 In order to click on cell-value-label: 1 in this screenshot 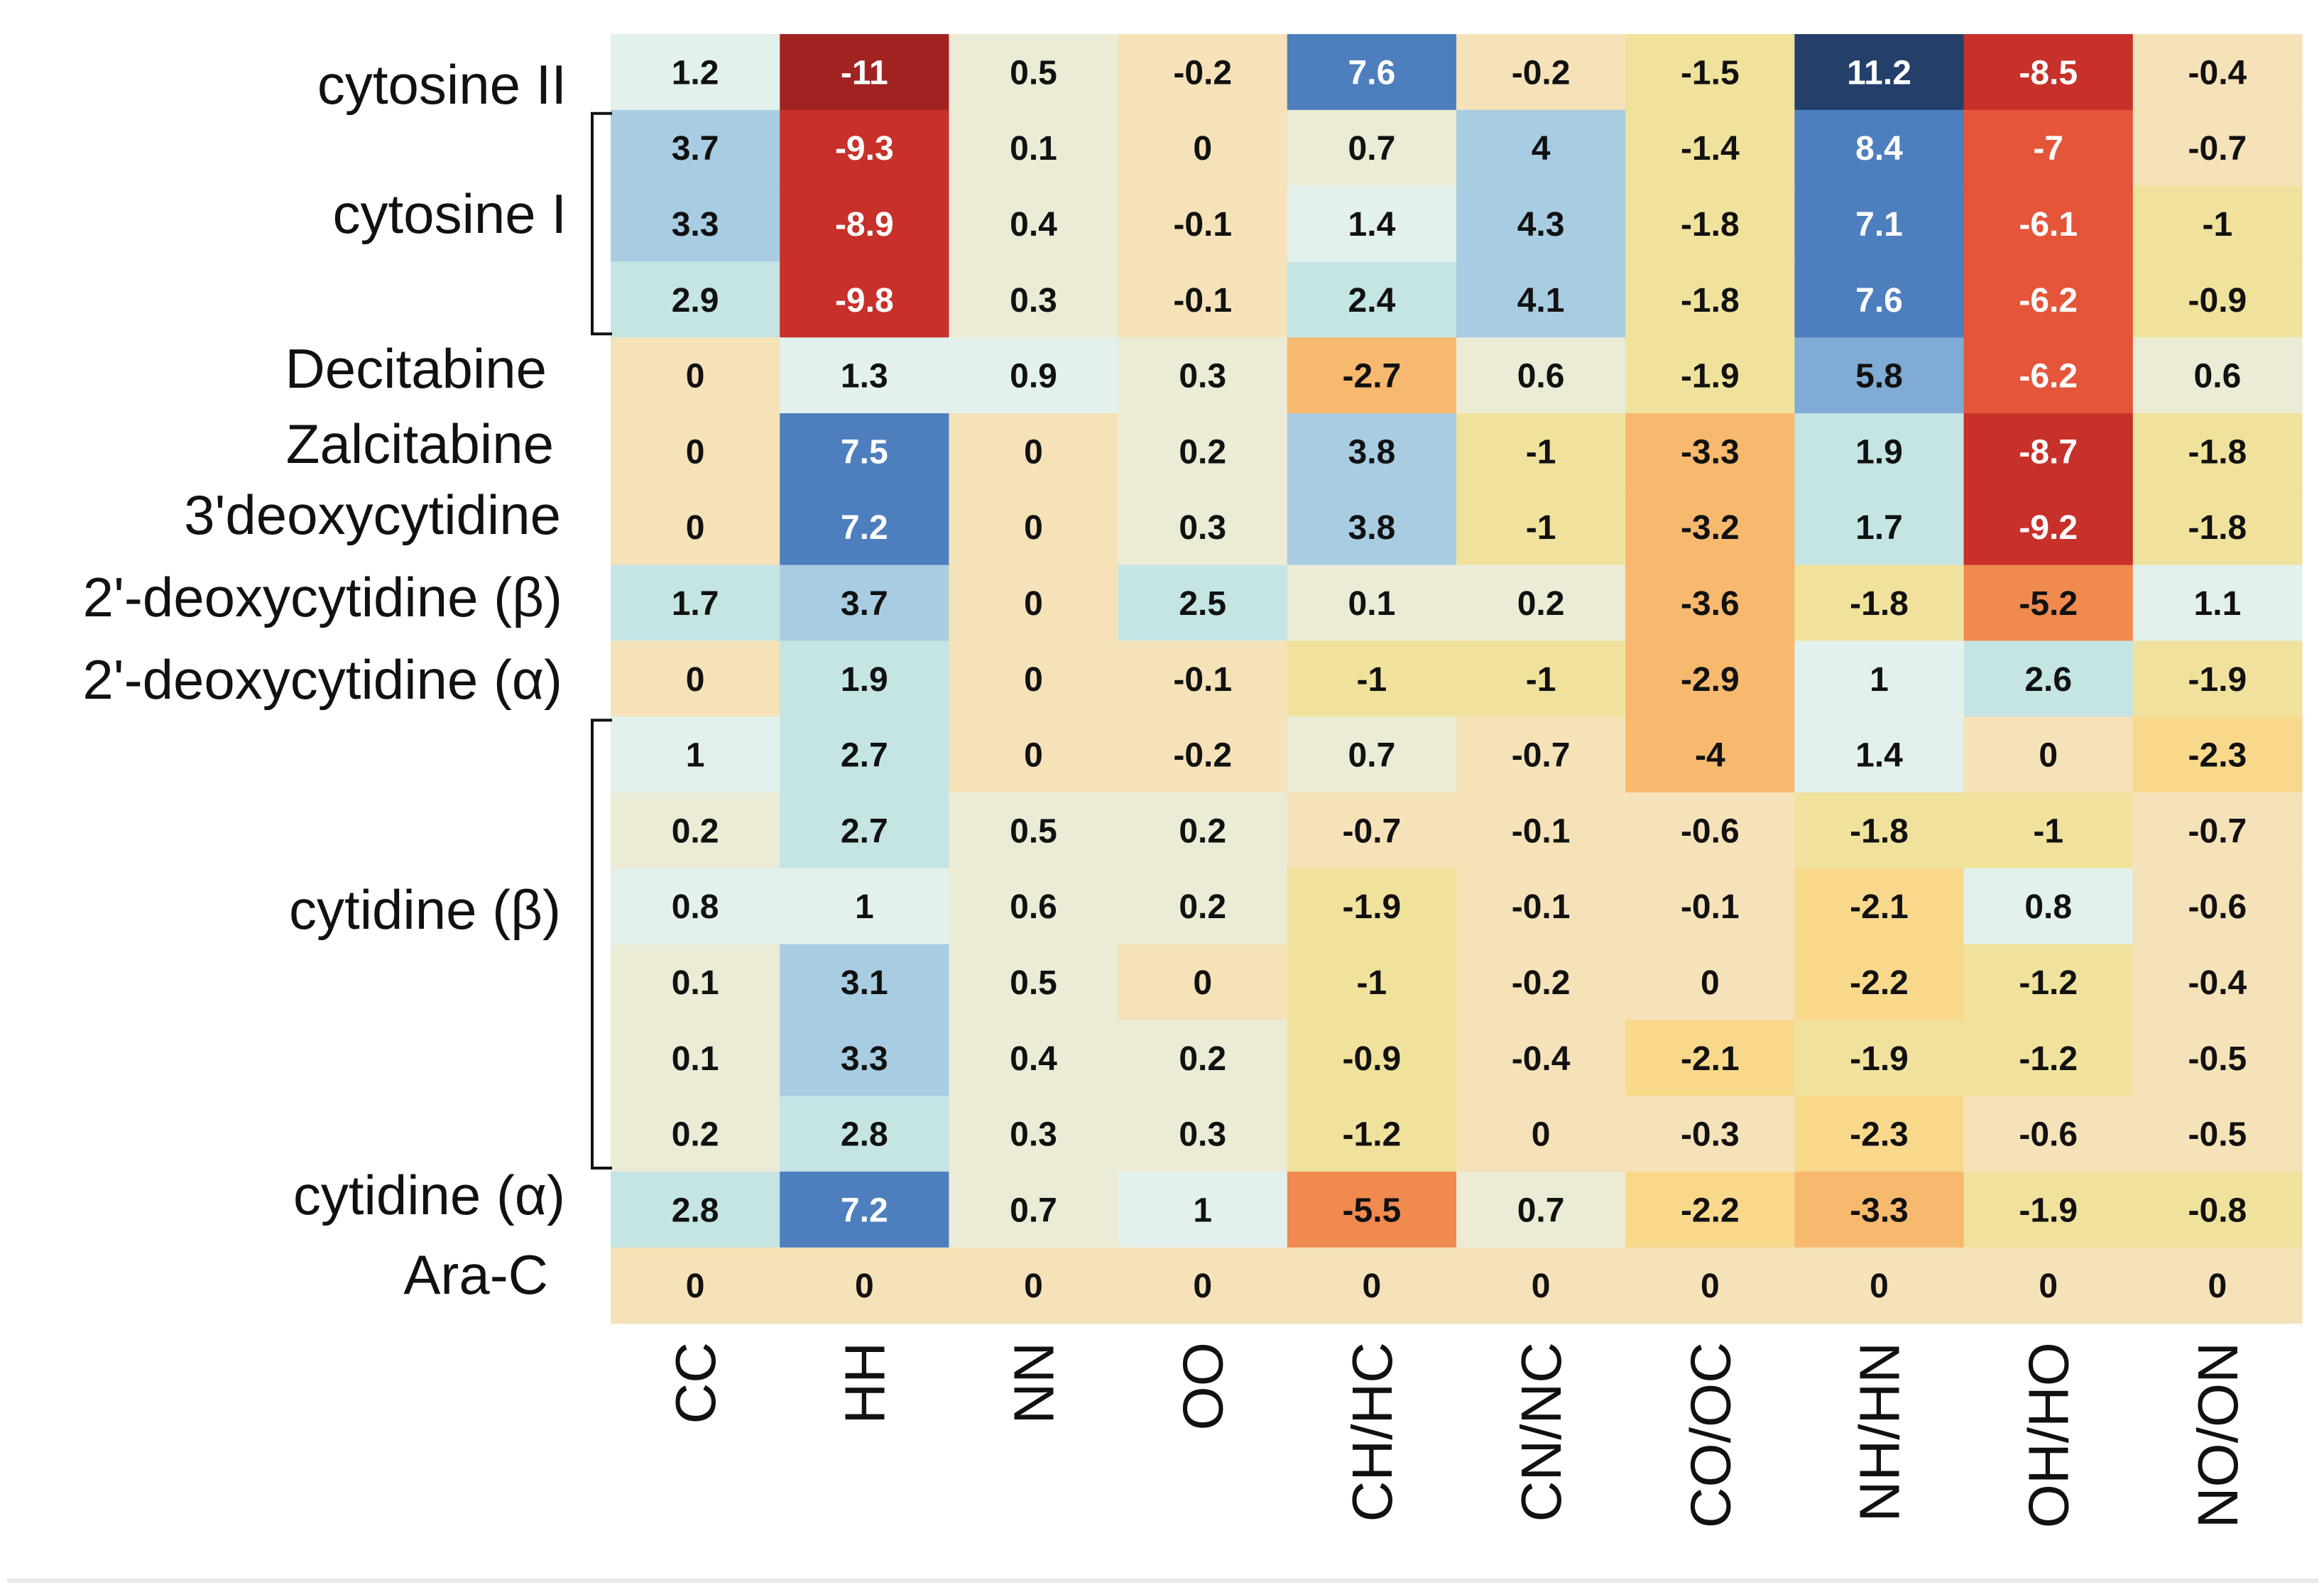, I will do `click(1202, 1210)`.